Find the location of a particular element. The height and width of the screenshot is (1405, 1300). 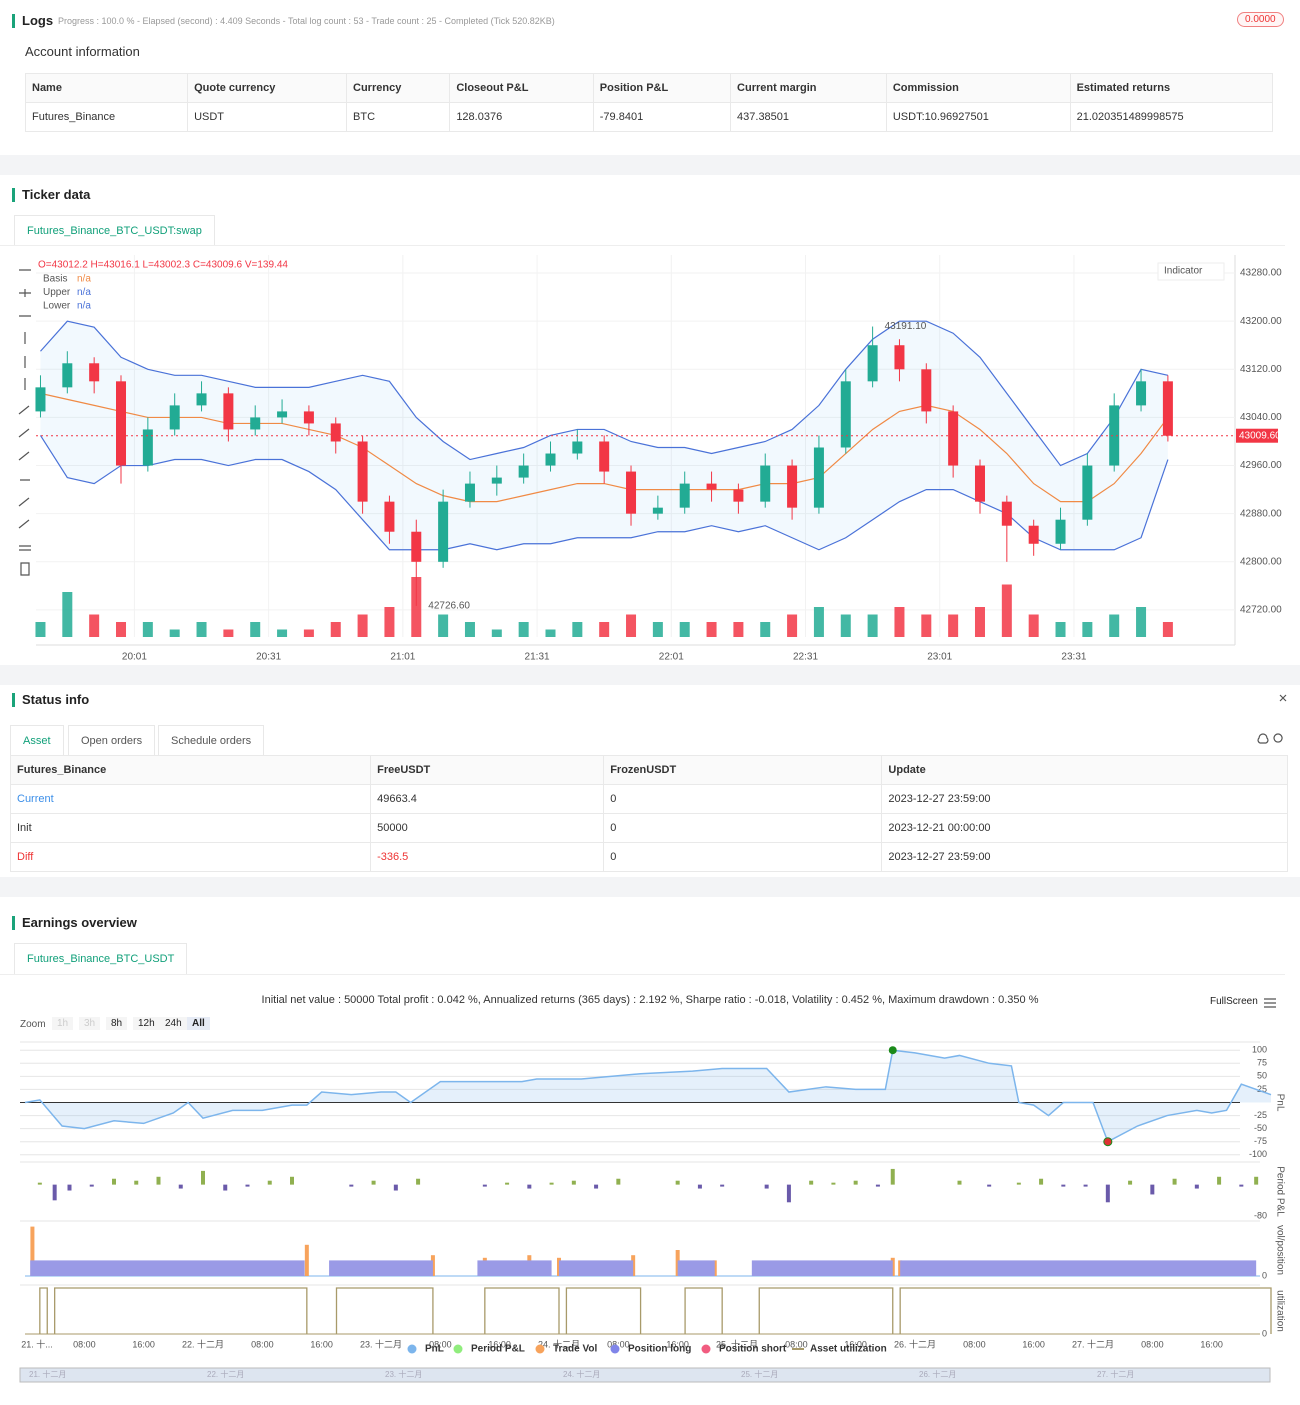

last-price-box is located at coordinates (1257, 435).